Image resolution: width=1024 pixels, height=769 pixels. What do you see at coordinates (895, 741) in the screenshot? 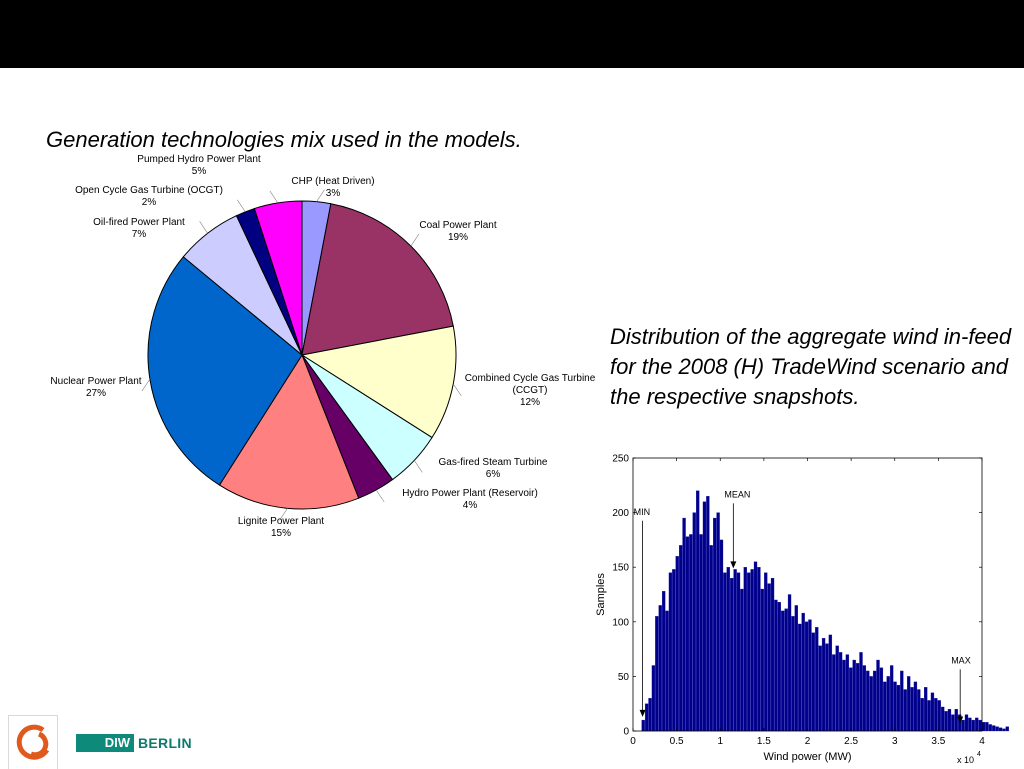
I see `x-tick-label: 3` at bounding box center [895, 741].